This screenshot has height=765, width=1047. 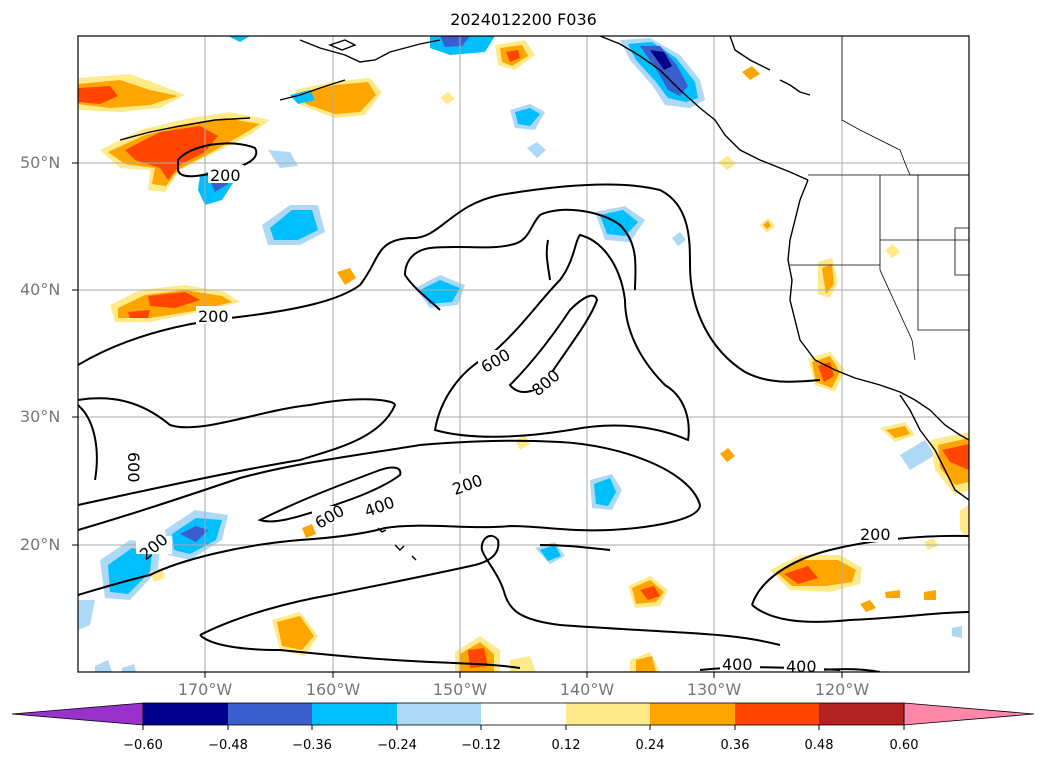 What do you see at coordinates (40, 289) in the screenshot?
I see `lat-label-40n: 40°N` at bounding box center [40, 289].